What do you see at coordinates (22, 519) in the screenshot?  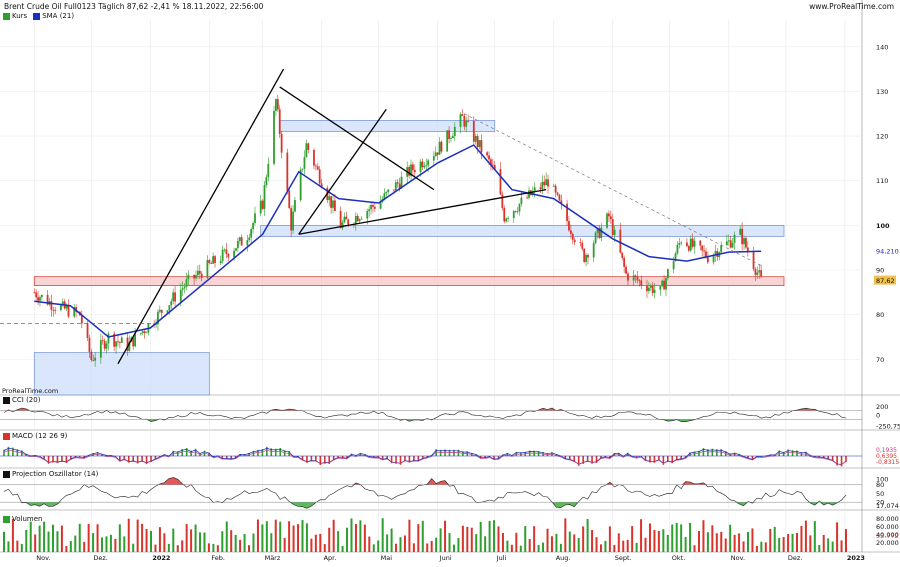 I see `legend-volume: Volumen` at bounding box center [22, 519].